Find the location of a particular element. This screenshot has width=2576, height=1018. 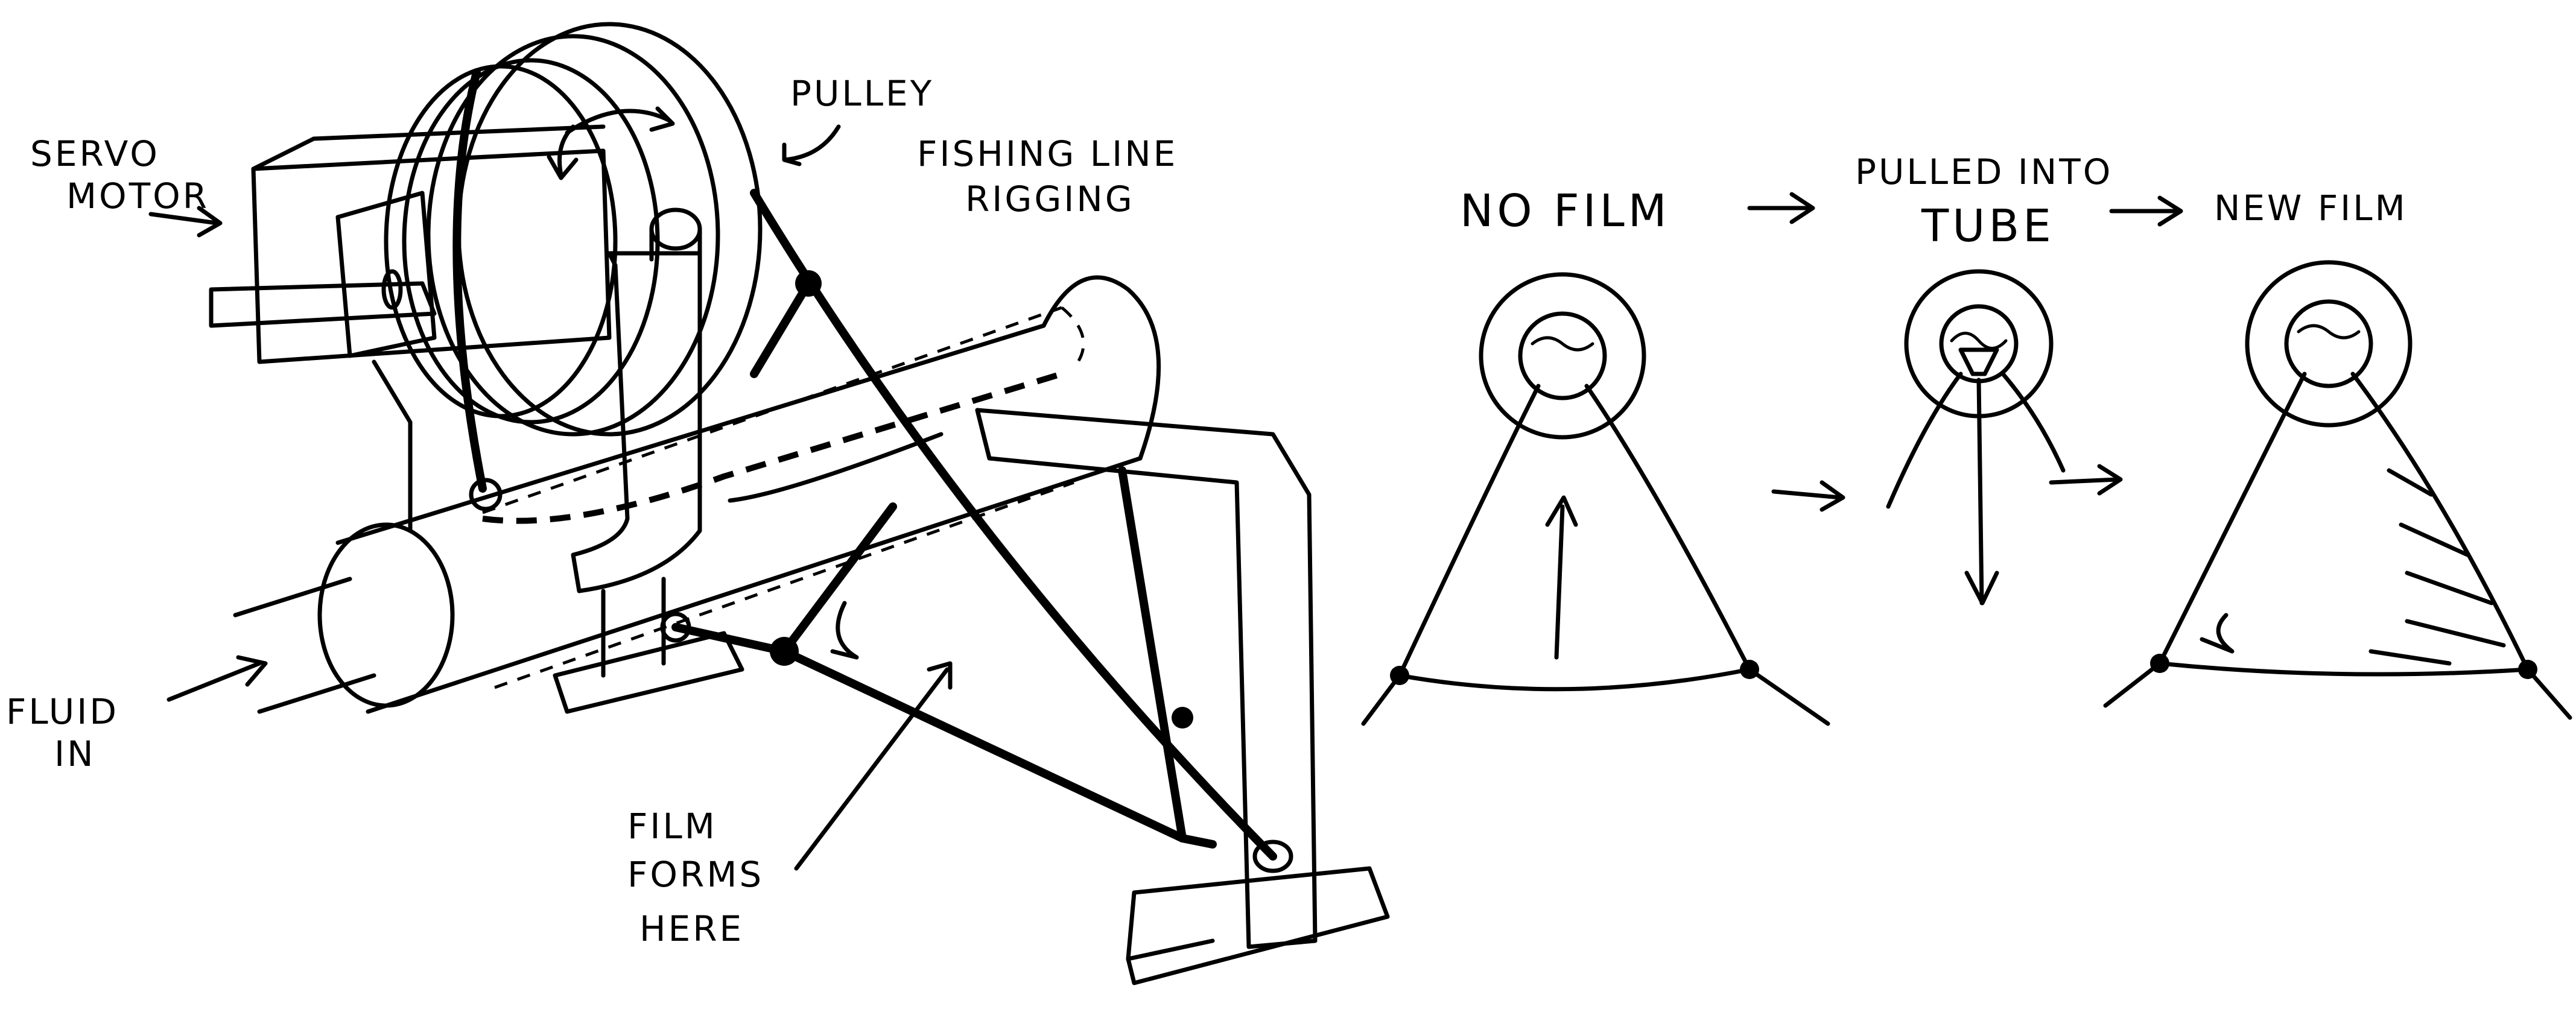

step2-label-line1: PULLED INTO is located at coordinates (1984, 171).